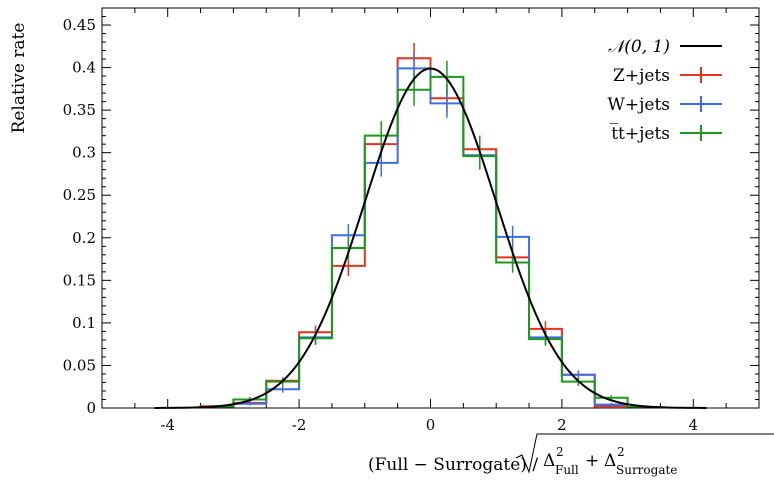 Image resolution: width=774 pixels, height=481 pixels. I want to click on y-axis-label: Relative rate, so click(19, 78).